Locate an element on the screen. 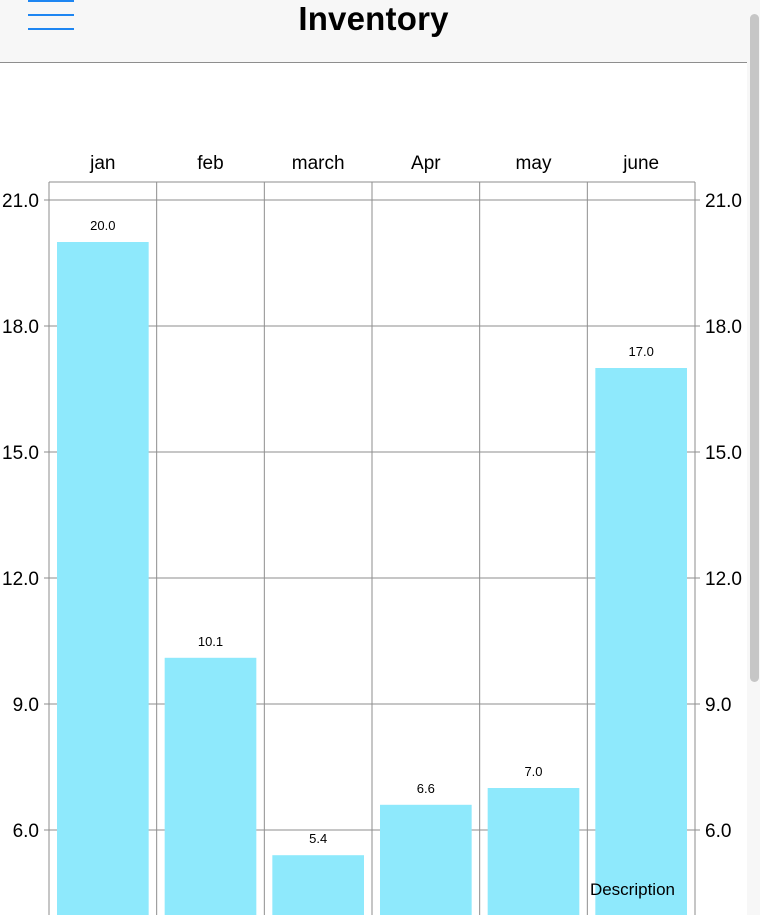 Image resolution: width=760 pixels, height=915 pixels. navigation-bar: Inventory is located at coordinates (373, 31).